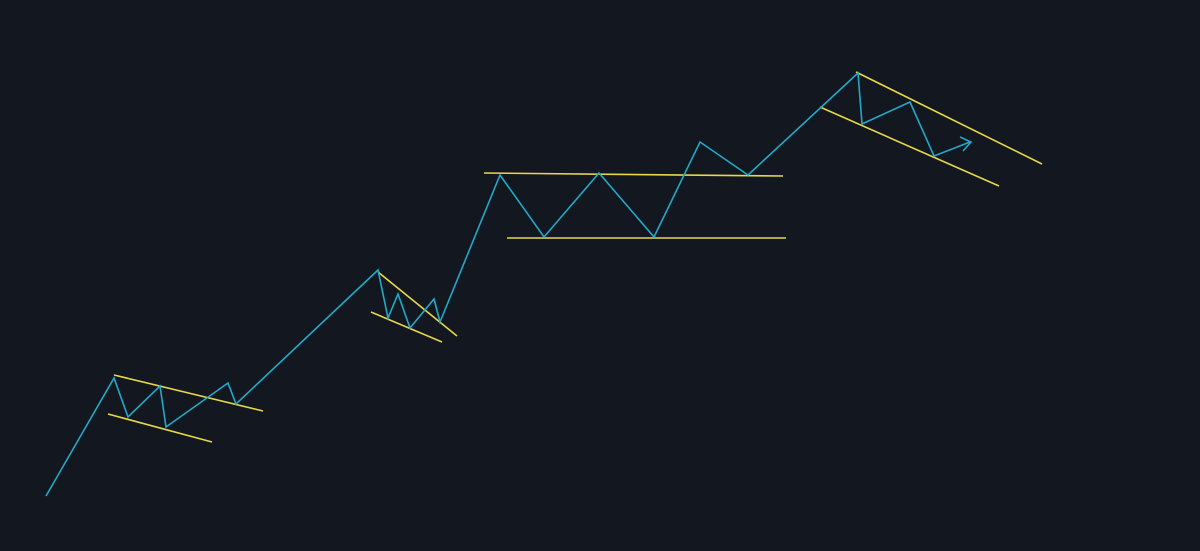 The width and height of the screenshot is (1200, 551). I want to click on wedge-lower-line, so click(406, 327).